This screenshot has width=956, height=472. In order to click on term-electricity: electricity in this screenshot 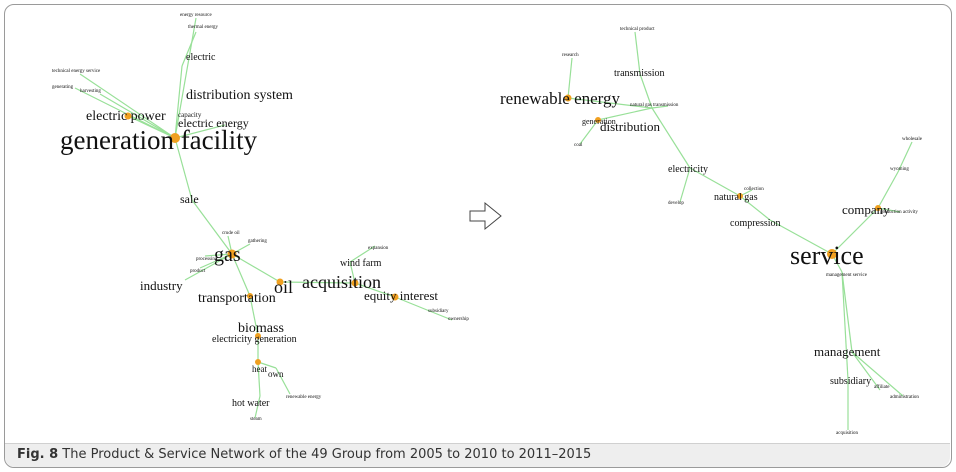, I will do `click(688, 169)`.